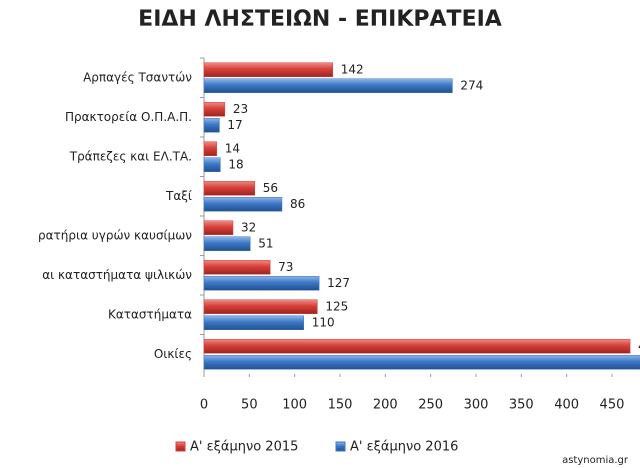  I want to click on y-tick-label: Πρακτορεία Ο.Π.Α.Π., so click(128, 117).